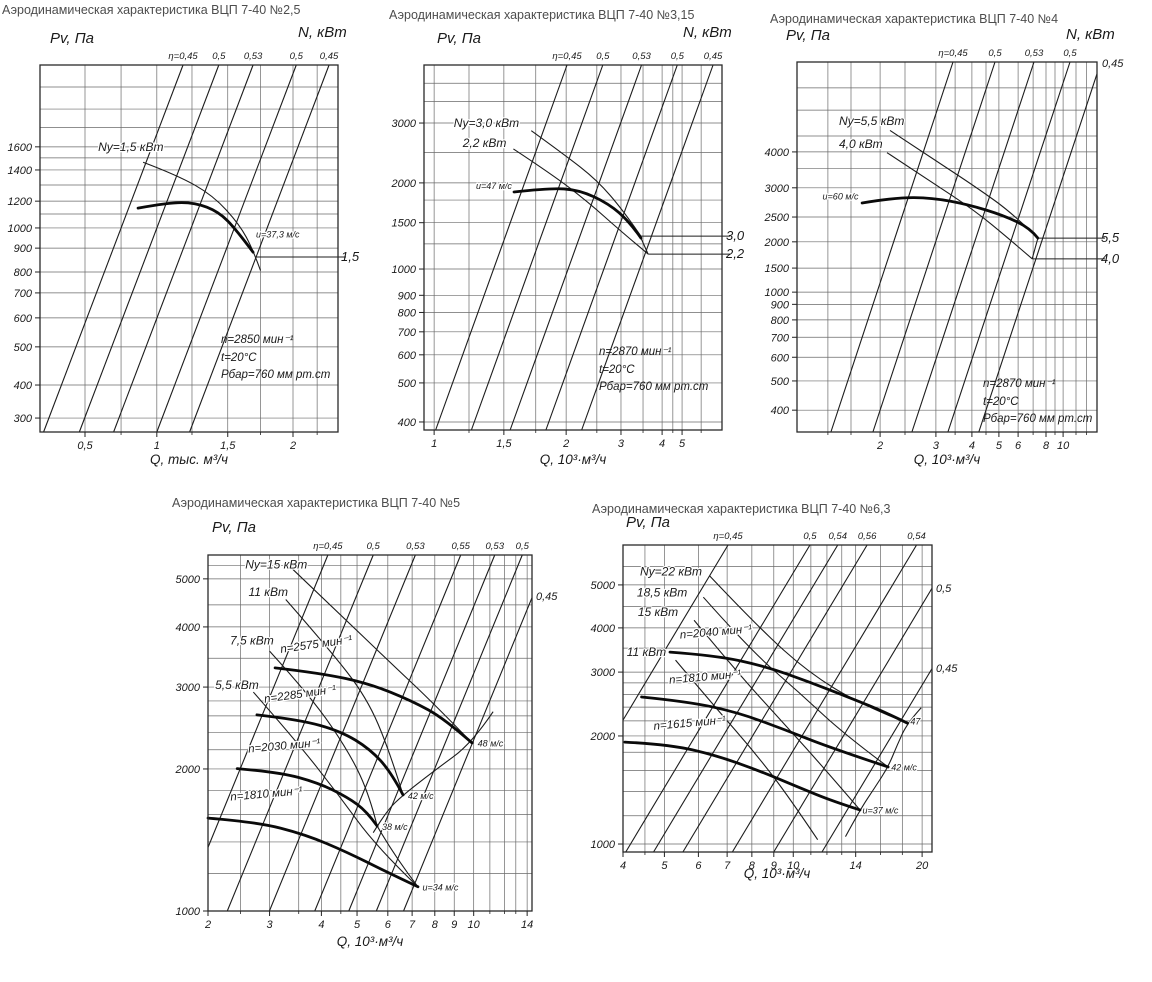  I want to click on chart3-power-value-label-2: 4,0, so click(1110, 258).